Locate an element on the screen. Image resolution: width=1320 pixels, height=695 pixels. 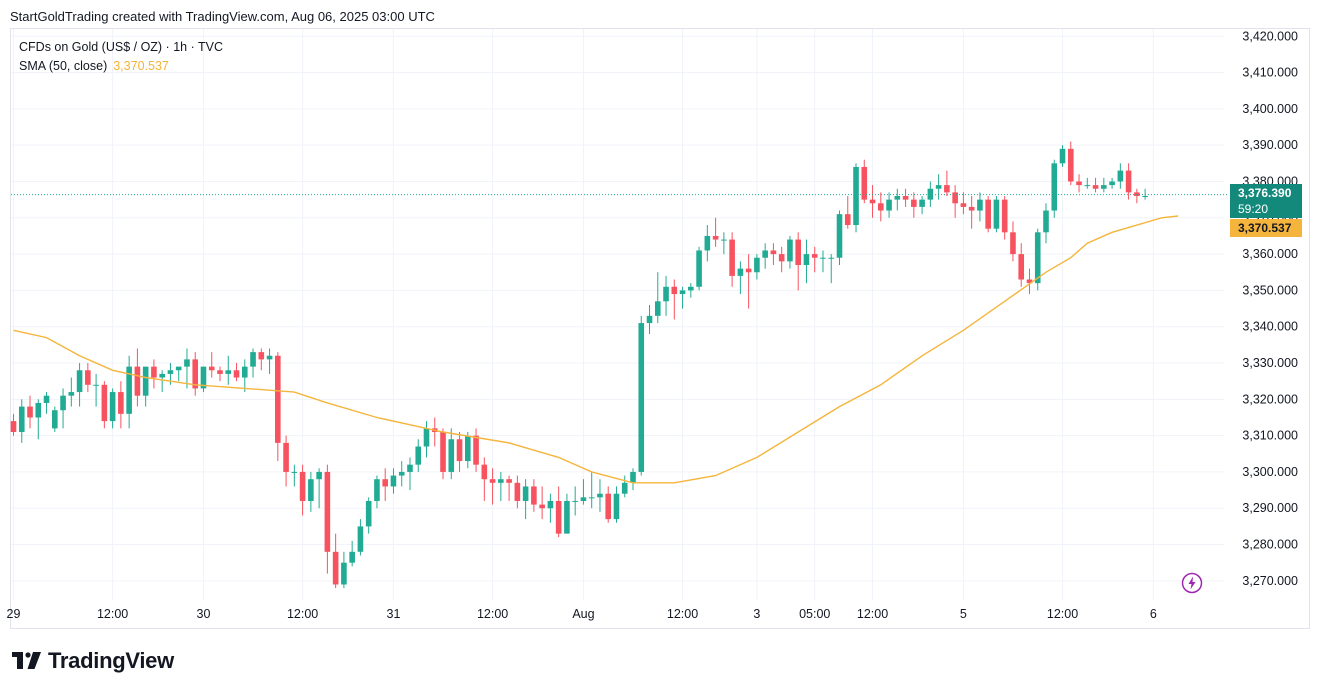
legend-symbol: CFDs on Gold (US$ / OZ) · 1h · TVC is located at coordinates (121, 47).